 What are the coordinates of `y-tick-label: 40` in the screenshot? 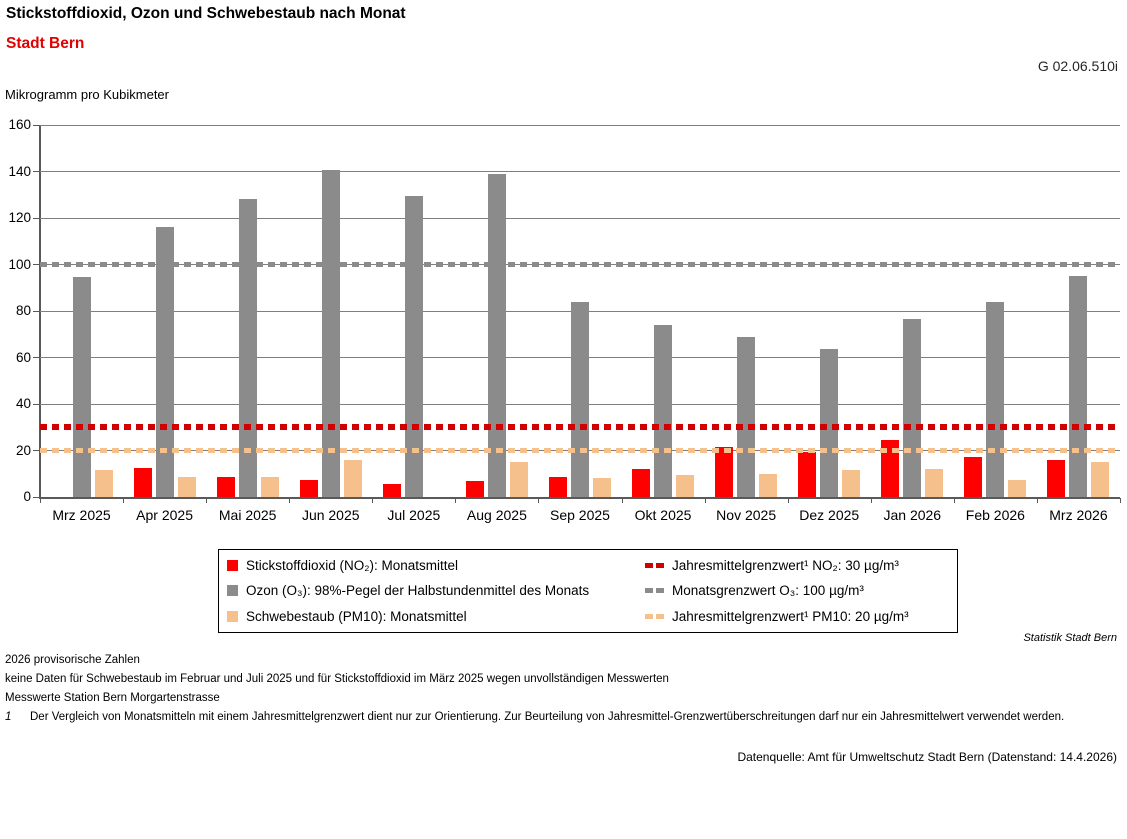 It's located at (23, 403).